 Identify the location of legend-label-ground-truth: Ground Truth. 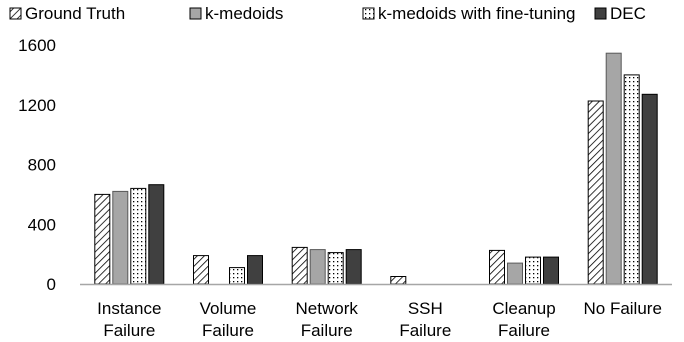
(75, 13).